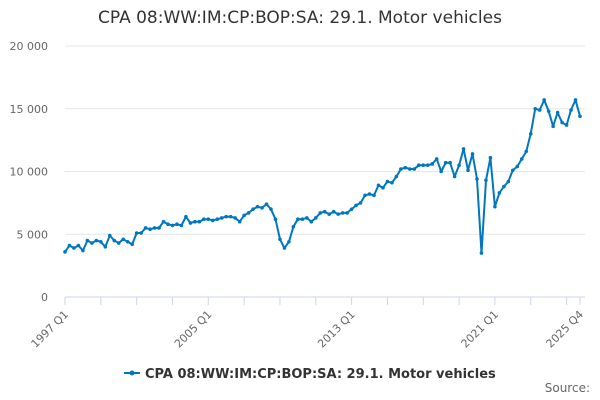 The height and width of the screenshot is (400, 600). Describe the element at coordinates (336, 329) in the screenshot. I see `x-tick-label: 2013 Q1` at that location.